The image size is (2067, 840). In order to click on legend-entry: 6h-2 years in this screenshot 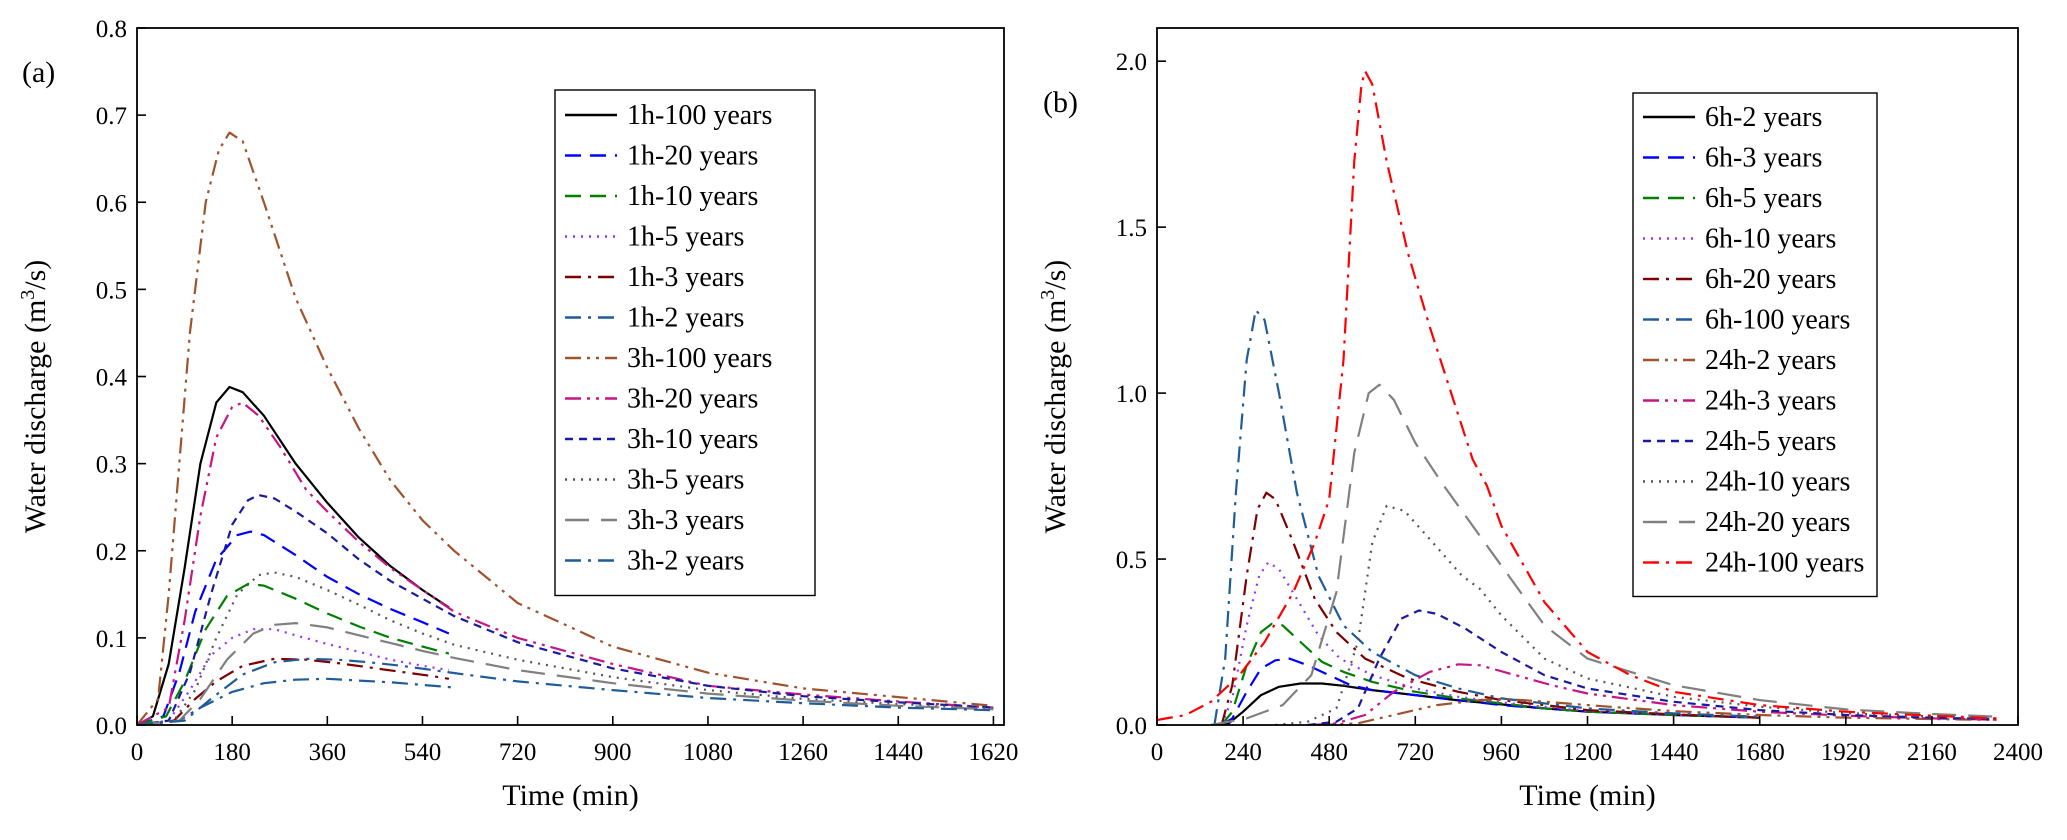, I will do `click(1763, 117)`.